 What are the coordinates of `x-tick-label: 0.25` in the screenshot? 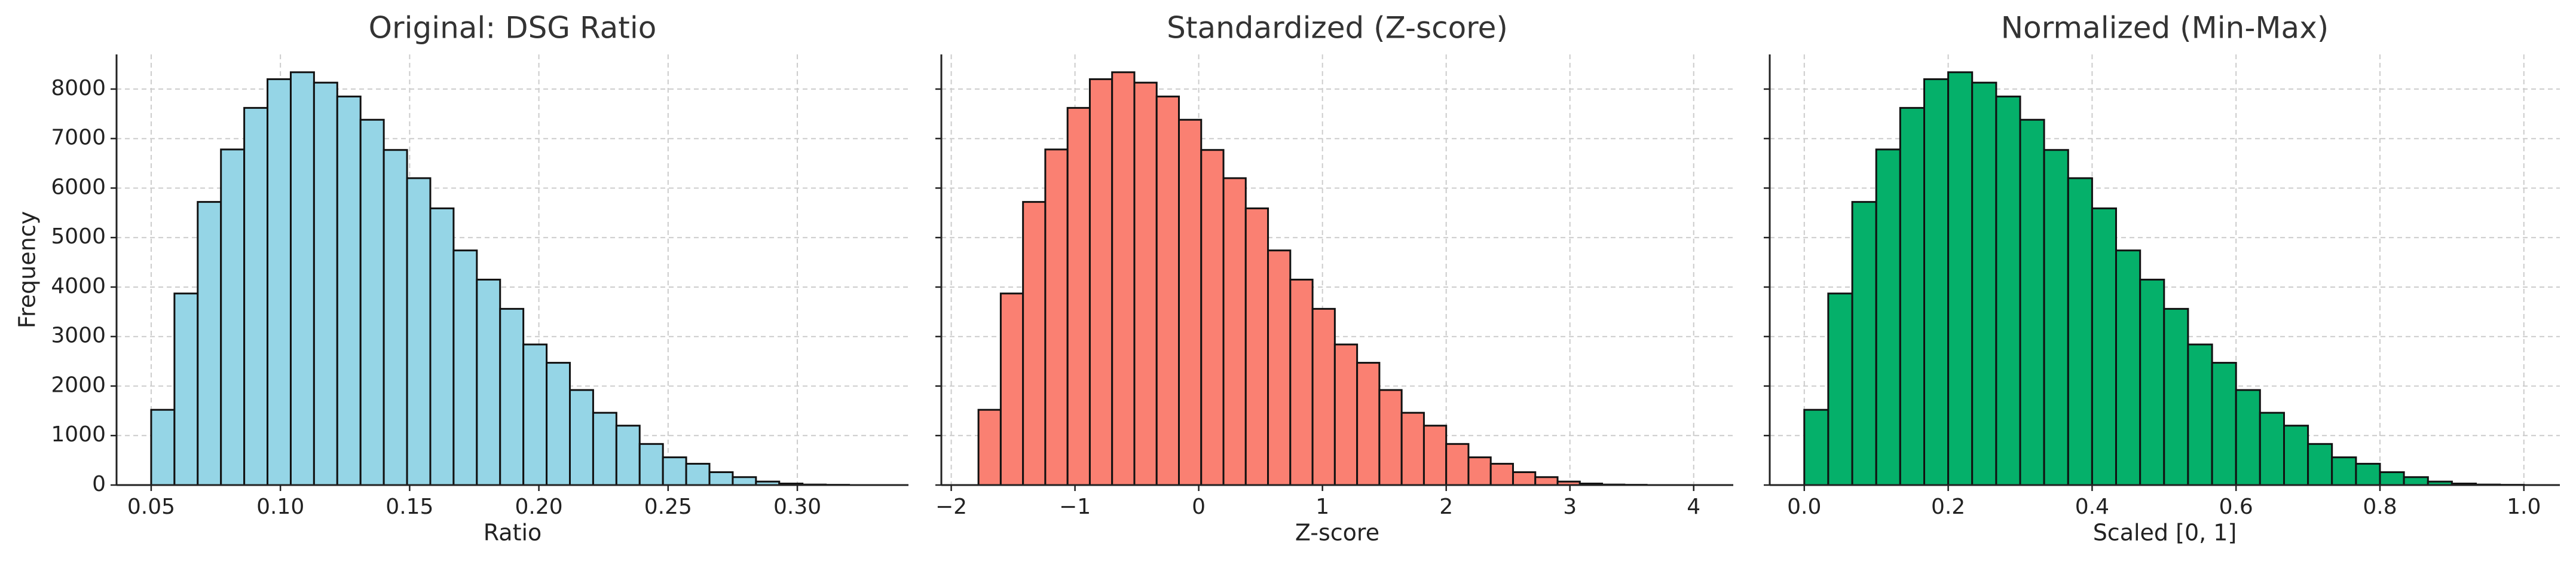 It's located at (668, 507).